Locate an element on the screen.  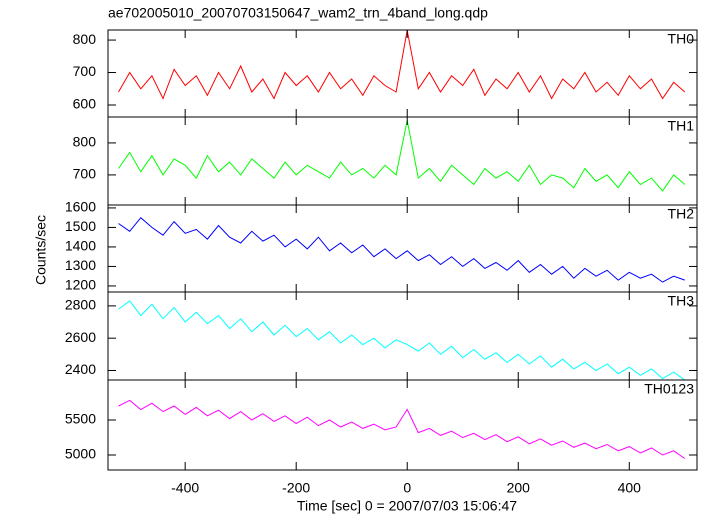
y-tick-label: 5000 is located at coordinates (80, 454).